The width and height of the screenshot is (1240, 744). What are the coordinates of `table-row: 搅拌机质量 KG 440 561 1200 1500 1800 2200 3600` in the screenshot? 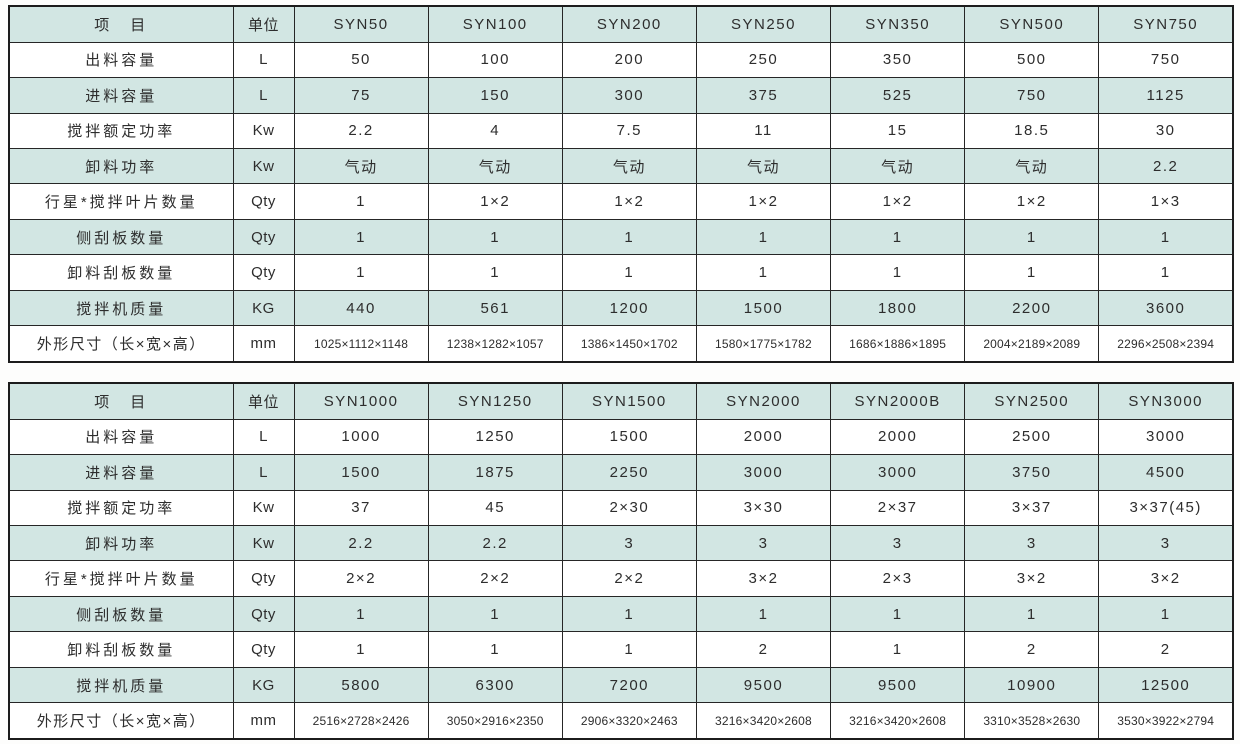 It's located at (621, 308).